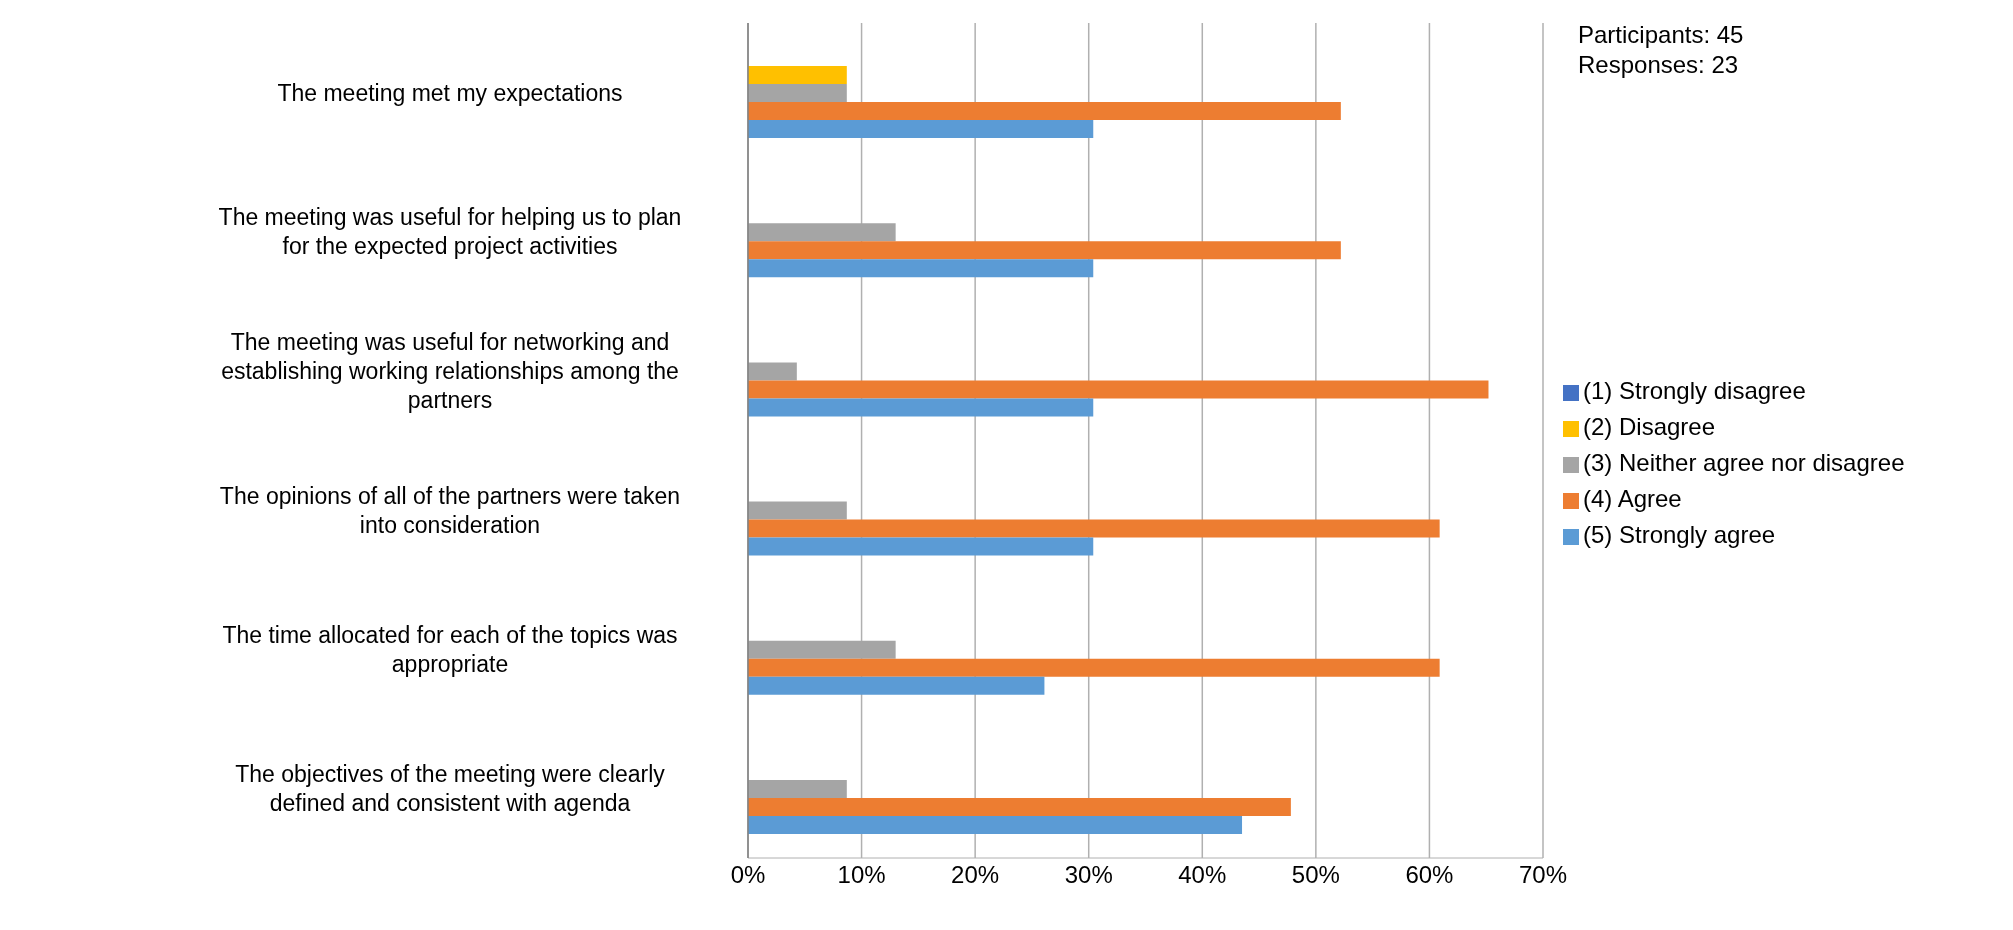 This screenshot has height=930, width=2013. I want to click on x-tick-label: 20%, so click(975, 875).